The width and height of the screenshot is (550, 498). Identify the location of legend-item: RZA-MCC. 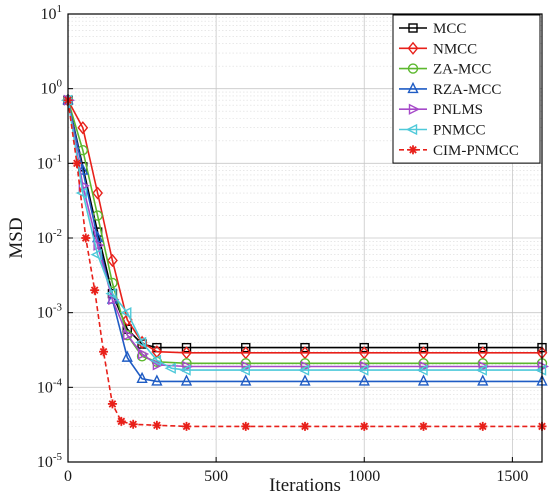
(450, 89).